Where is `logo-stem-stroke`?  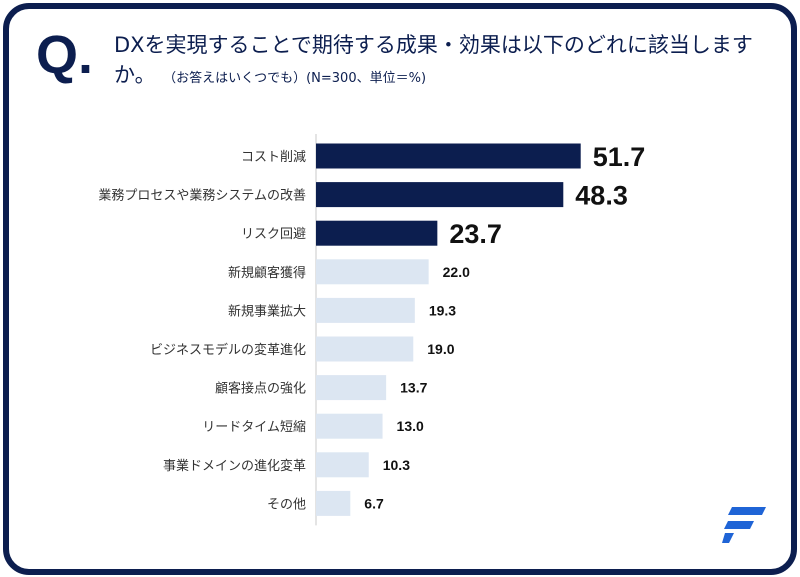
logo-stem-stroke is located at coordinates (728, 538).